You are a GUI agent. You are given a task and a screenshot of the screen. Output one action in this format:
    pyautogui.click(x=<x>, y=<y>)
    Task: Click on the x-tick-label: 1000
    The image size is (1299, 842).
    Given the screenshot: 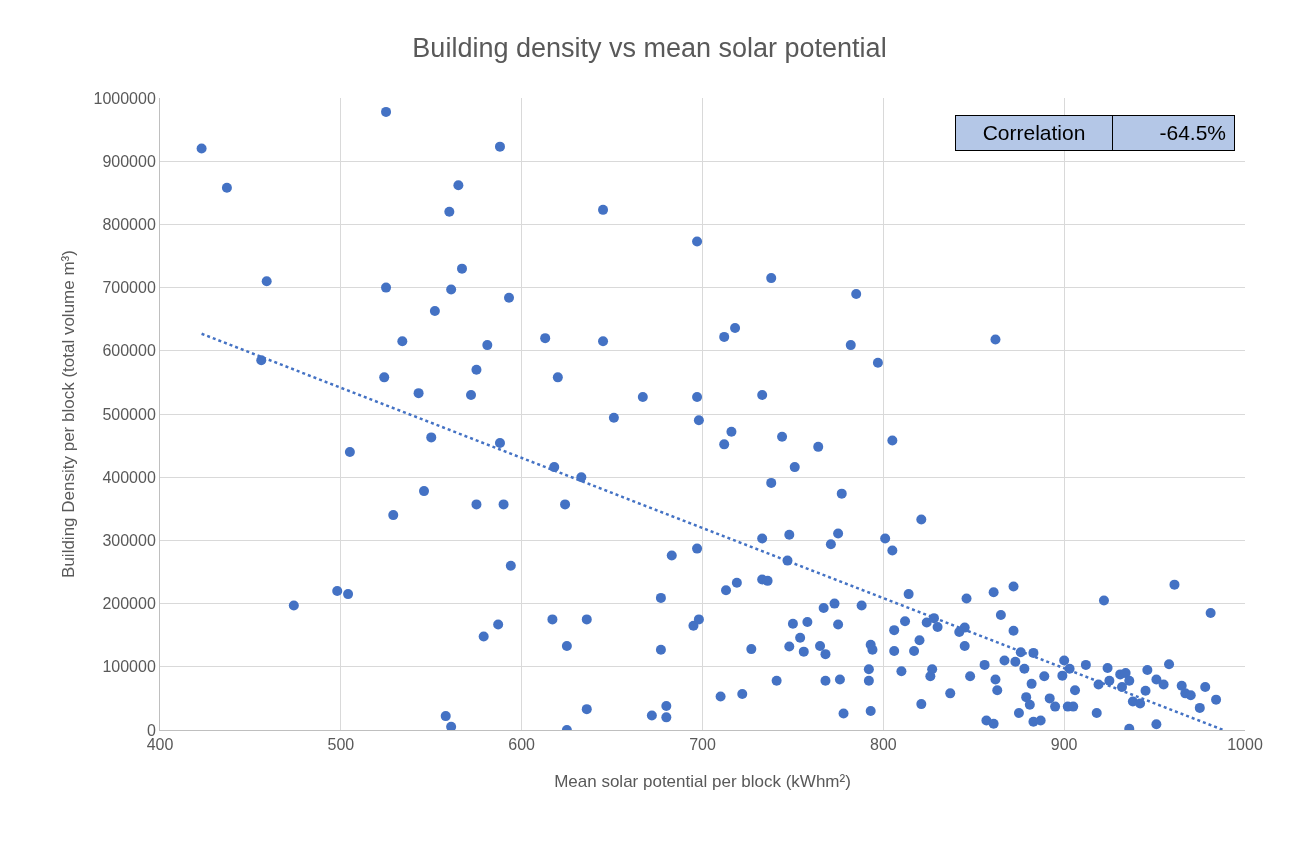 What is the action you would take?
    pyautogui.click(x=1245, y=745)
    